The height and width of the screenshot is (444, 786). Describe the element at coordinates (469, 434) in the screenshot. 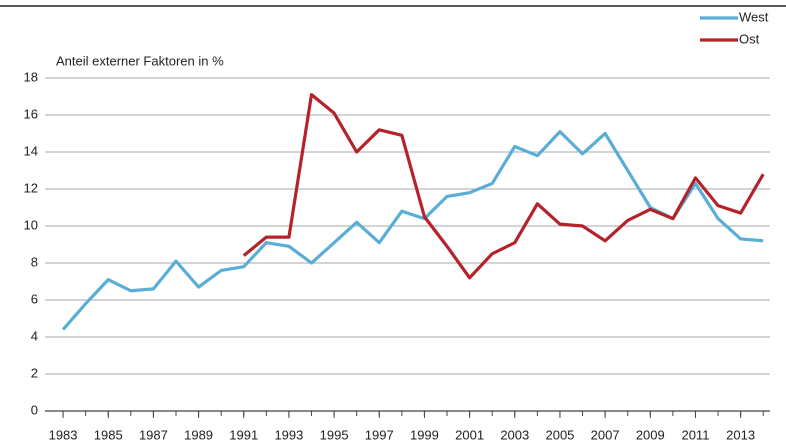

I see `x-tick-label: 2001` at that location.